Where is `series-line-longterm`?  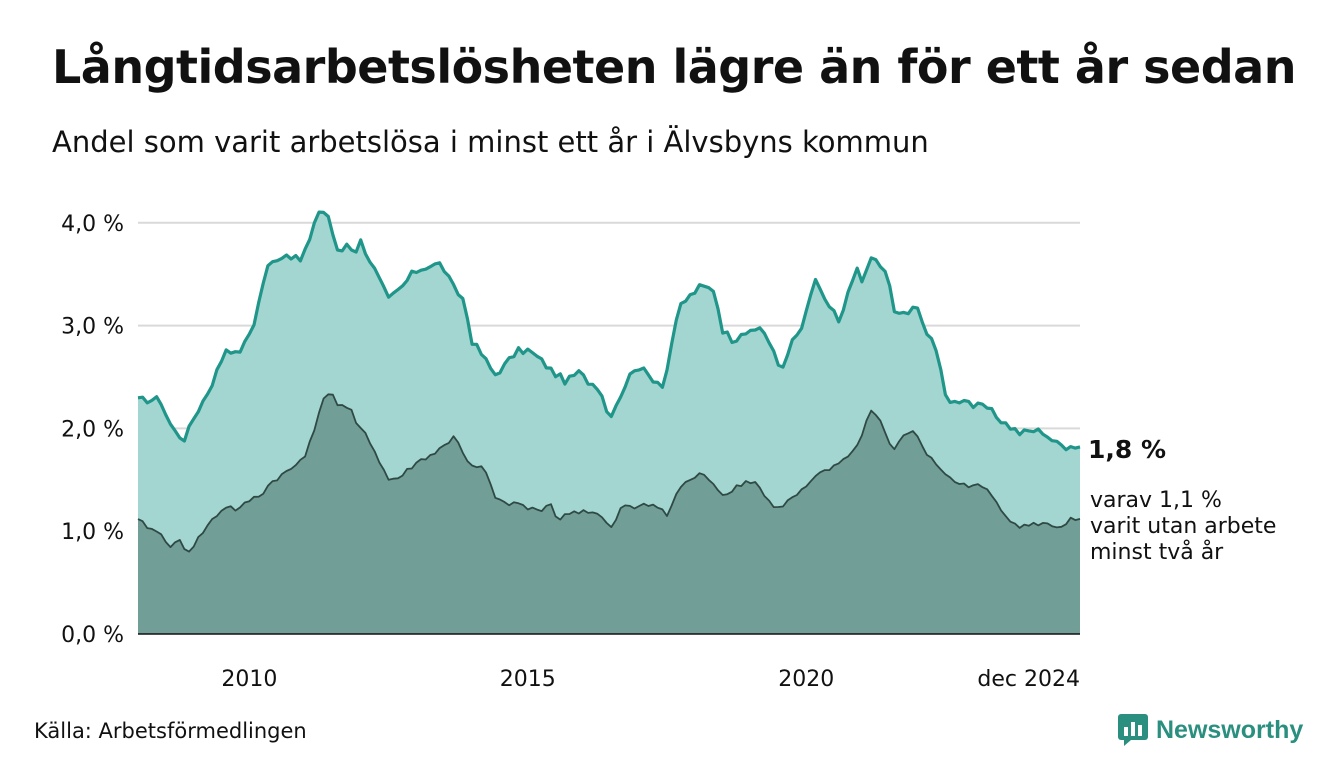 series-line-longterm is located at coordinates (609, 473).